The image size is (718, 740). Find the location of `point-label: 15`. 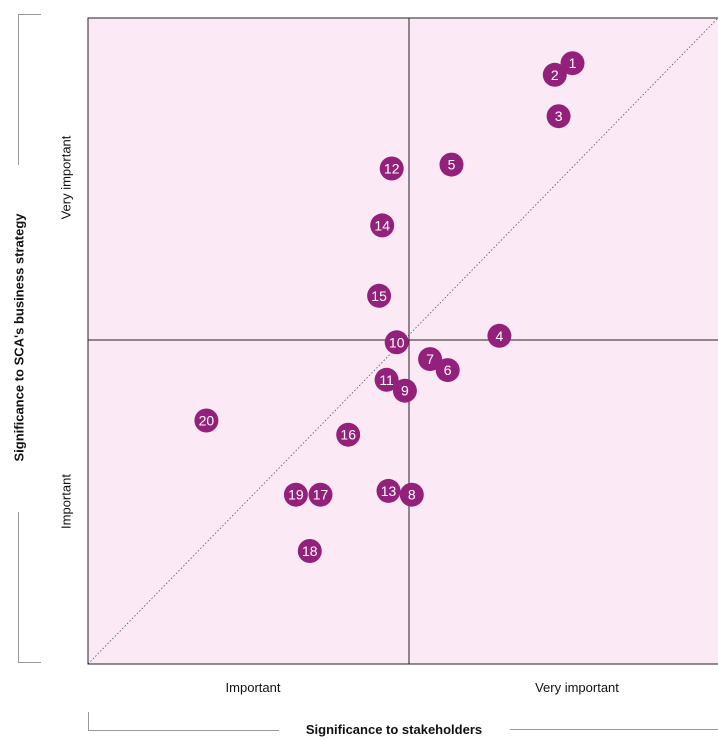

point-label: 15 is located at coordinates (379, 296).